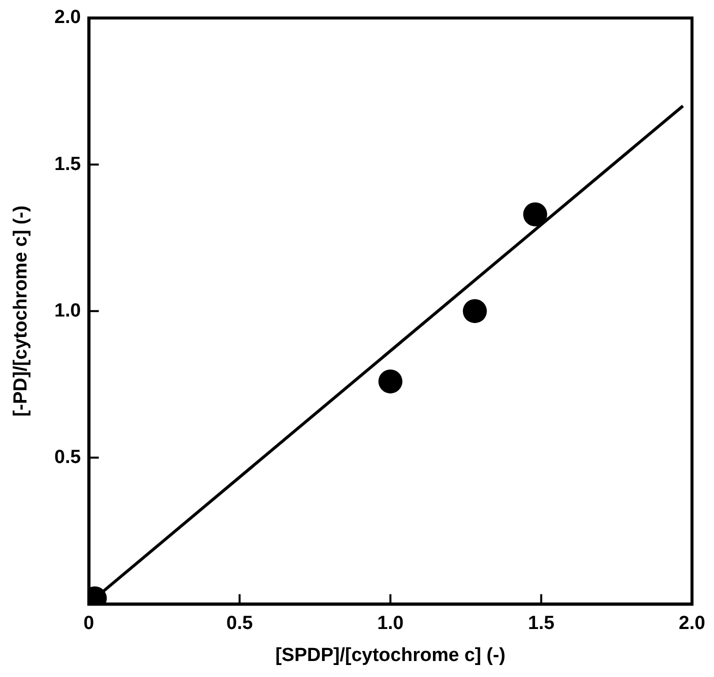 The width and height of the screenshot is (714, 677). Describe the element at coordinates (390, 623) in the screenshot. I see `x-tick-label: 1.0` at that location.